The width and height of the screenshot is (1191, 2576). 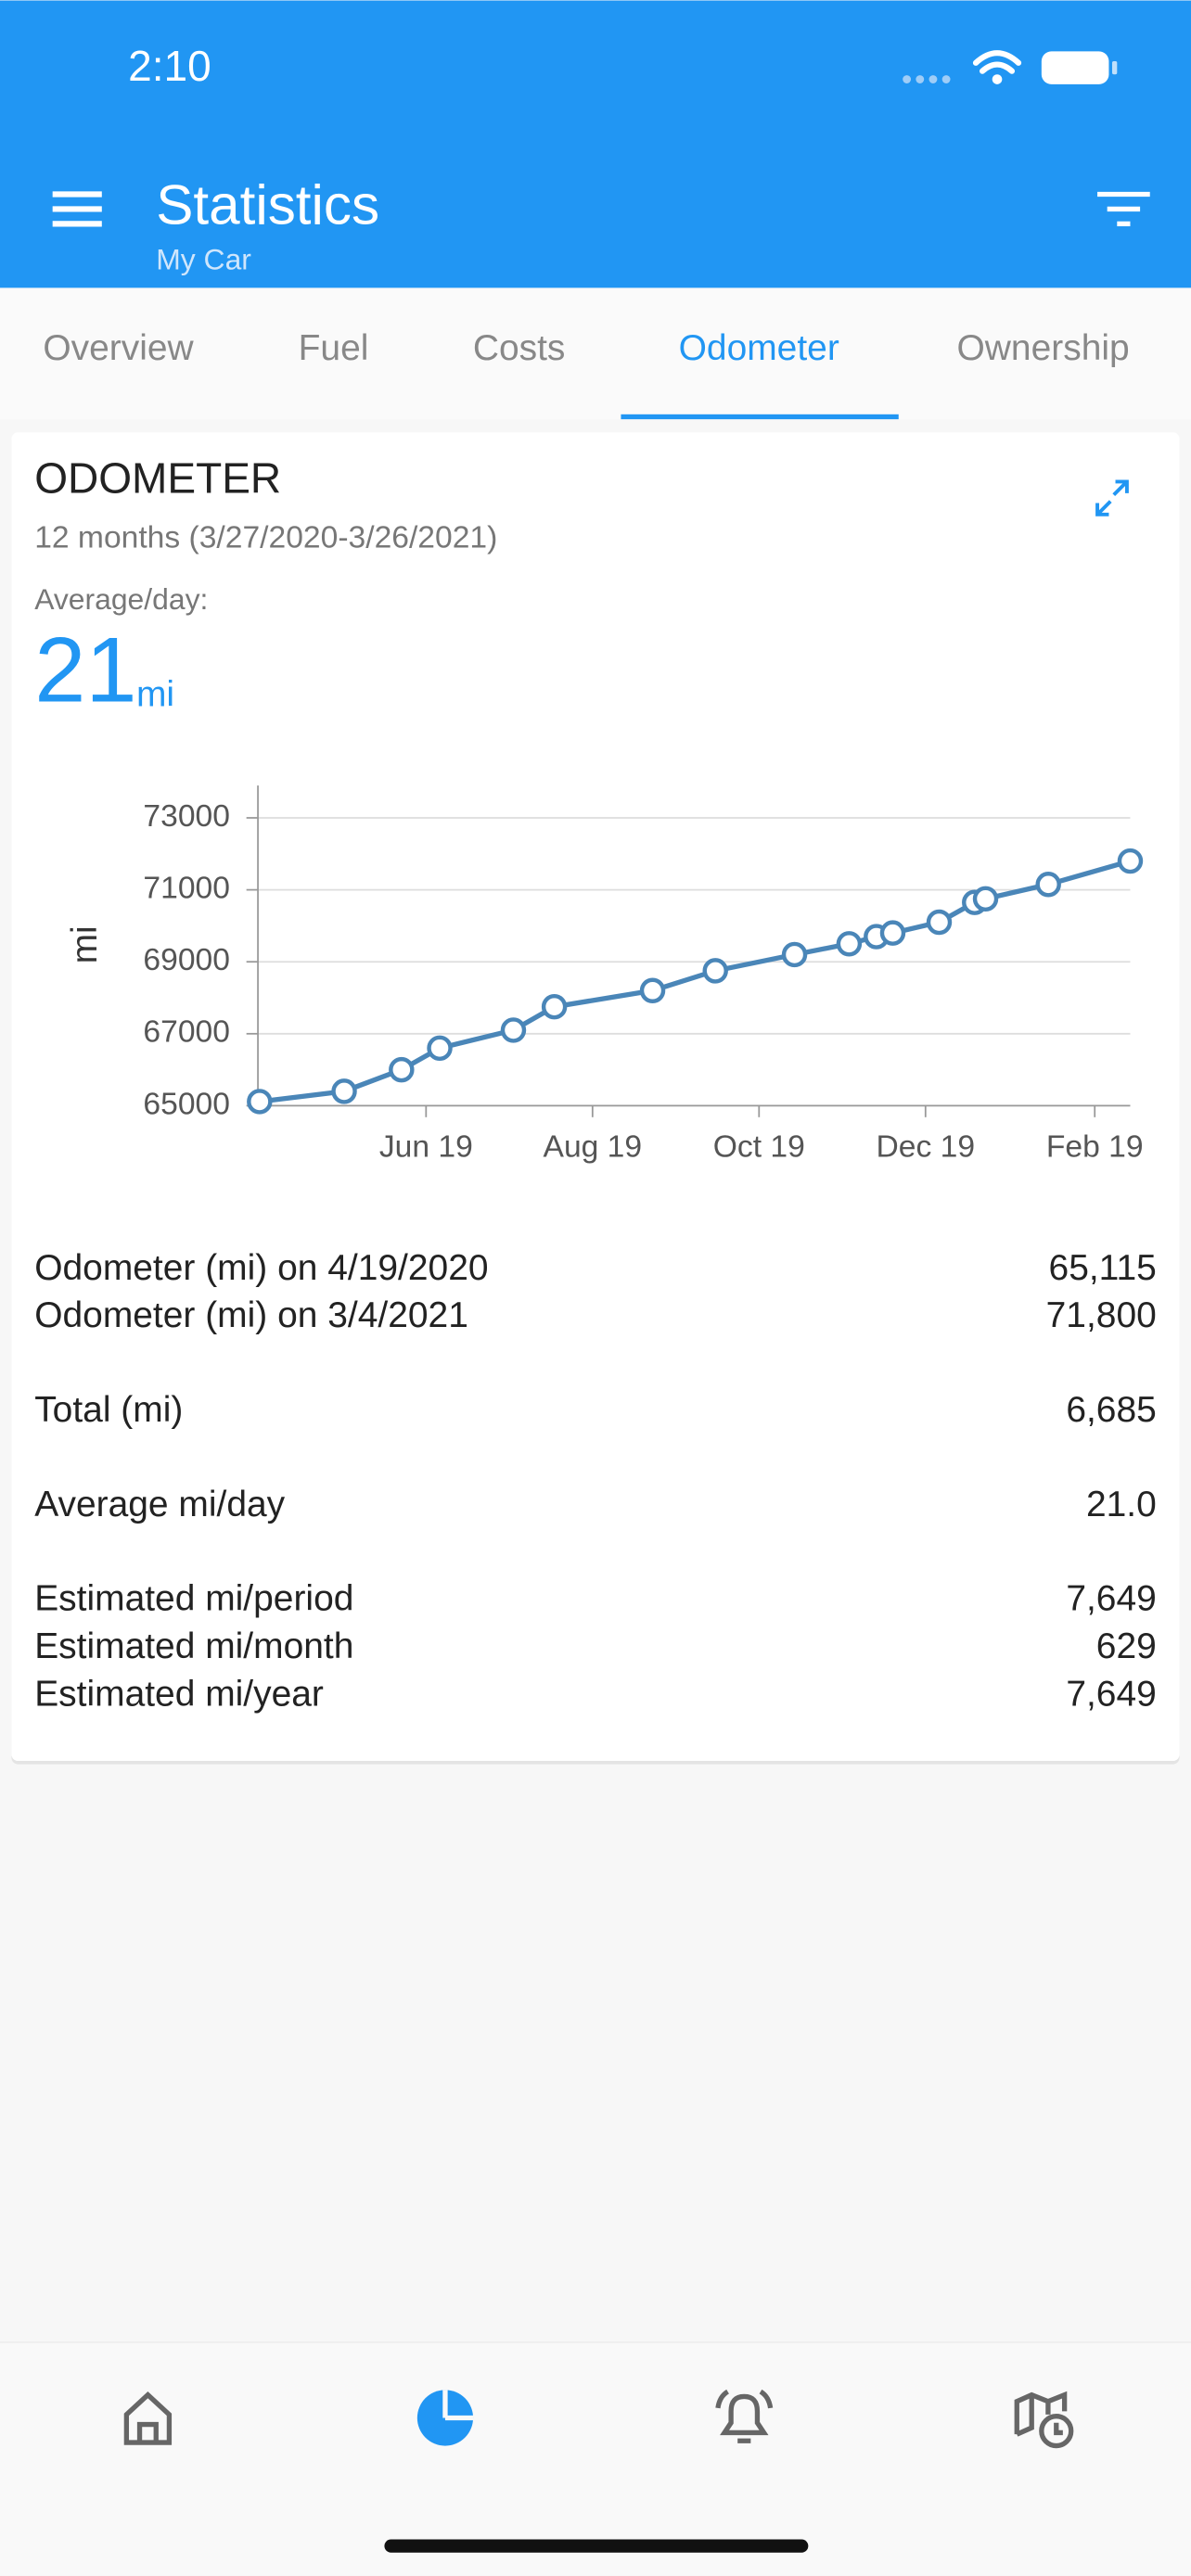 I want to click on nav-reminders, so click(x=744, y=2416).